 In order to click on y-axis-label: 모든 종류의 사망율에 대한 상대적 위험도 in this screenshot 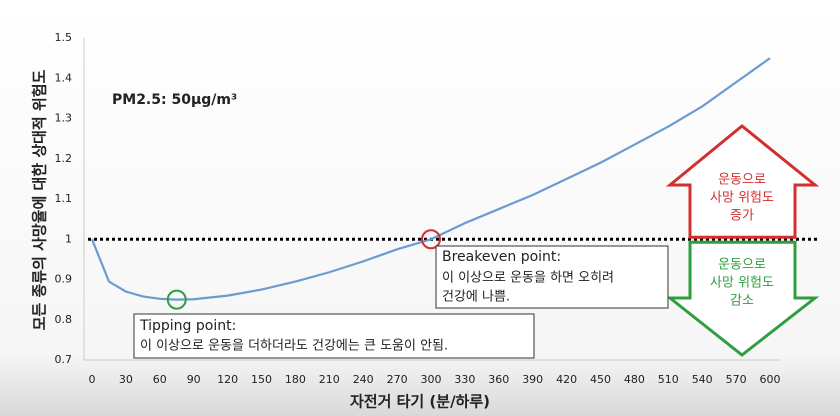, I will do `click(40, 199)`.